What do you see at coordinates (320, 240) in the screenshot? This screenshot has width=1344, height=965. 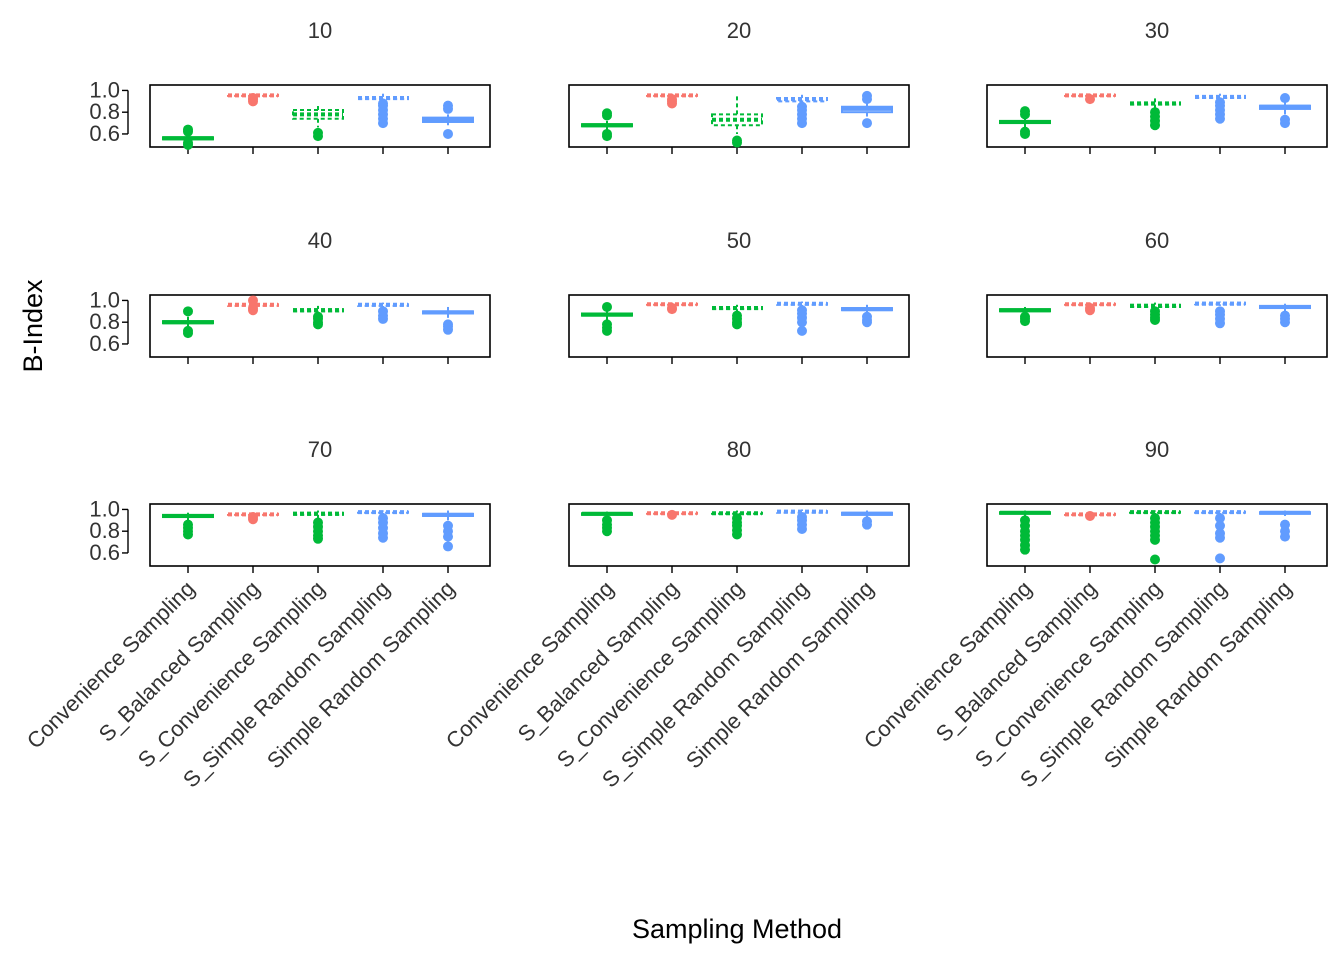 I see `facet-title: 40` at bounding box center [320, 240].